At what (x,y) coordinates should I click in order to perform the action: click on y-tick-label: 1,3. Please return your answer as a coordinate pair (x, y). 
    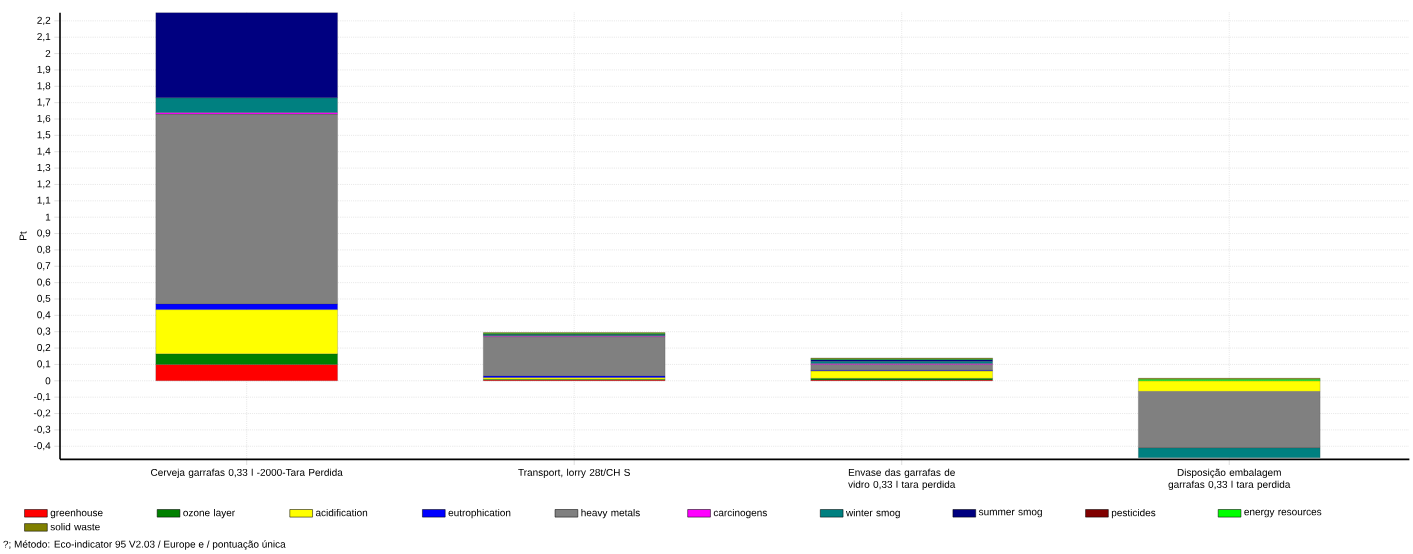
    Looking at the image, I should click on (44, 168).